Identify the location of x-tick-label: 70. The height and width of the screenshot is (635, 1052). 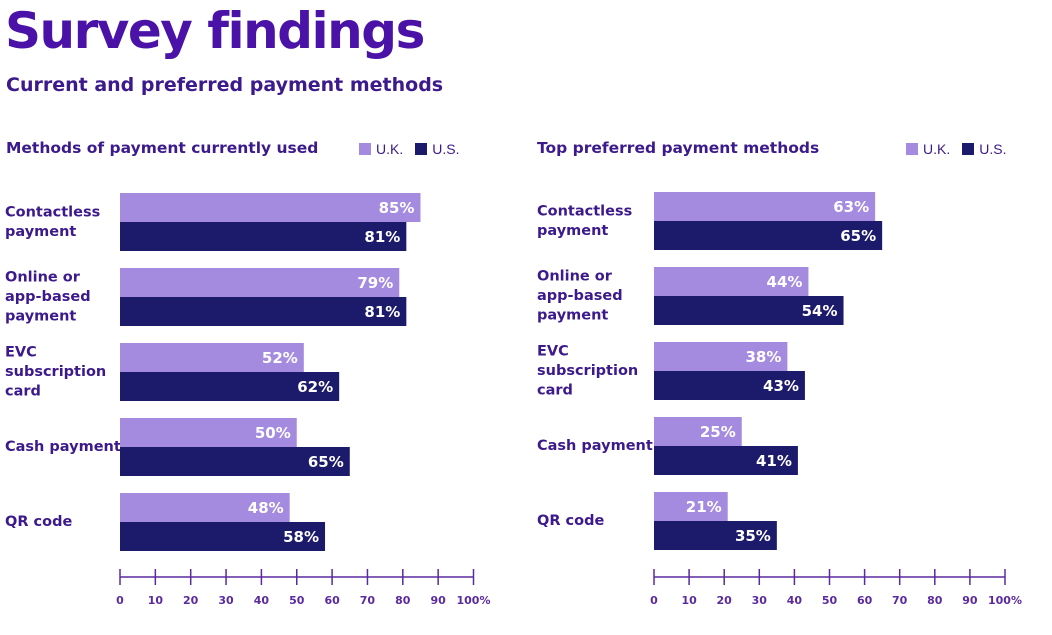
(900, 600).